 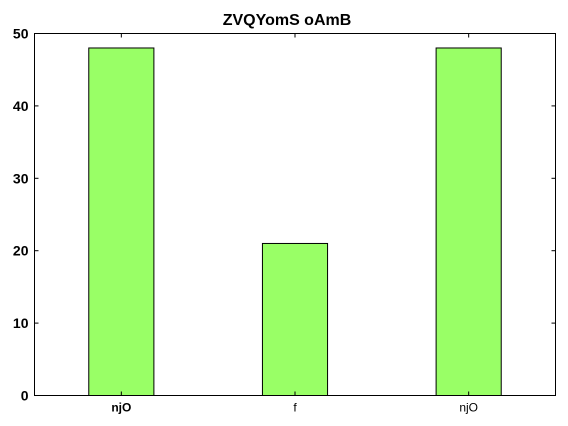 I want to click on y-tick-label: 0, so click(x=25, y=396).